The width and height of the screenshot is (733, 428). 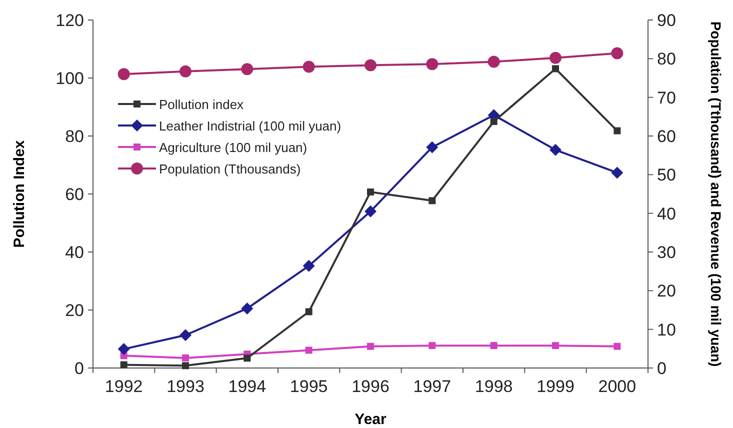 I want to click on y2-tick-label: 60, so click(x=666, y=136).